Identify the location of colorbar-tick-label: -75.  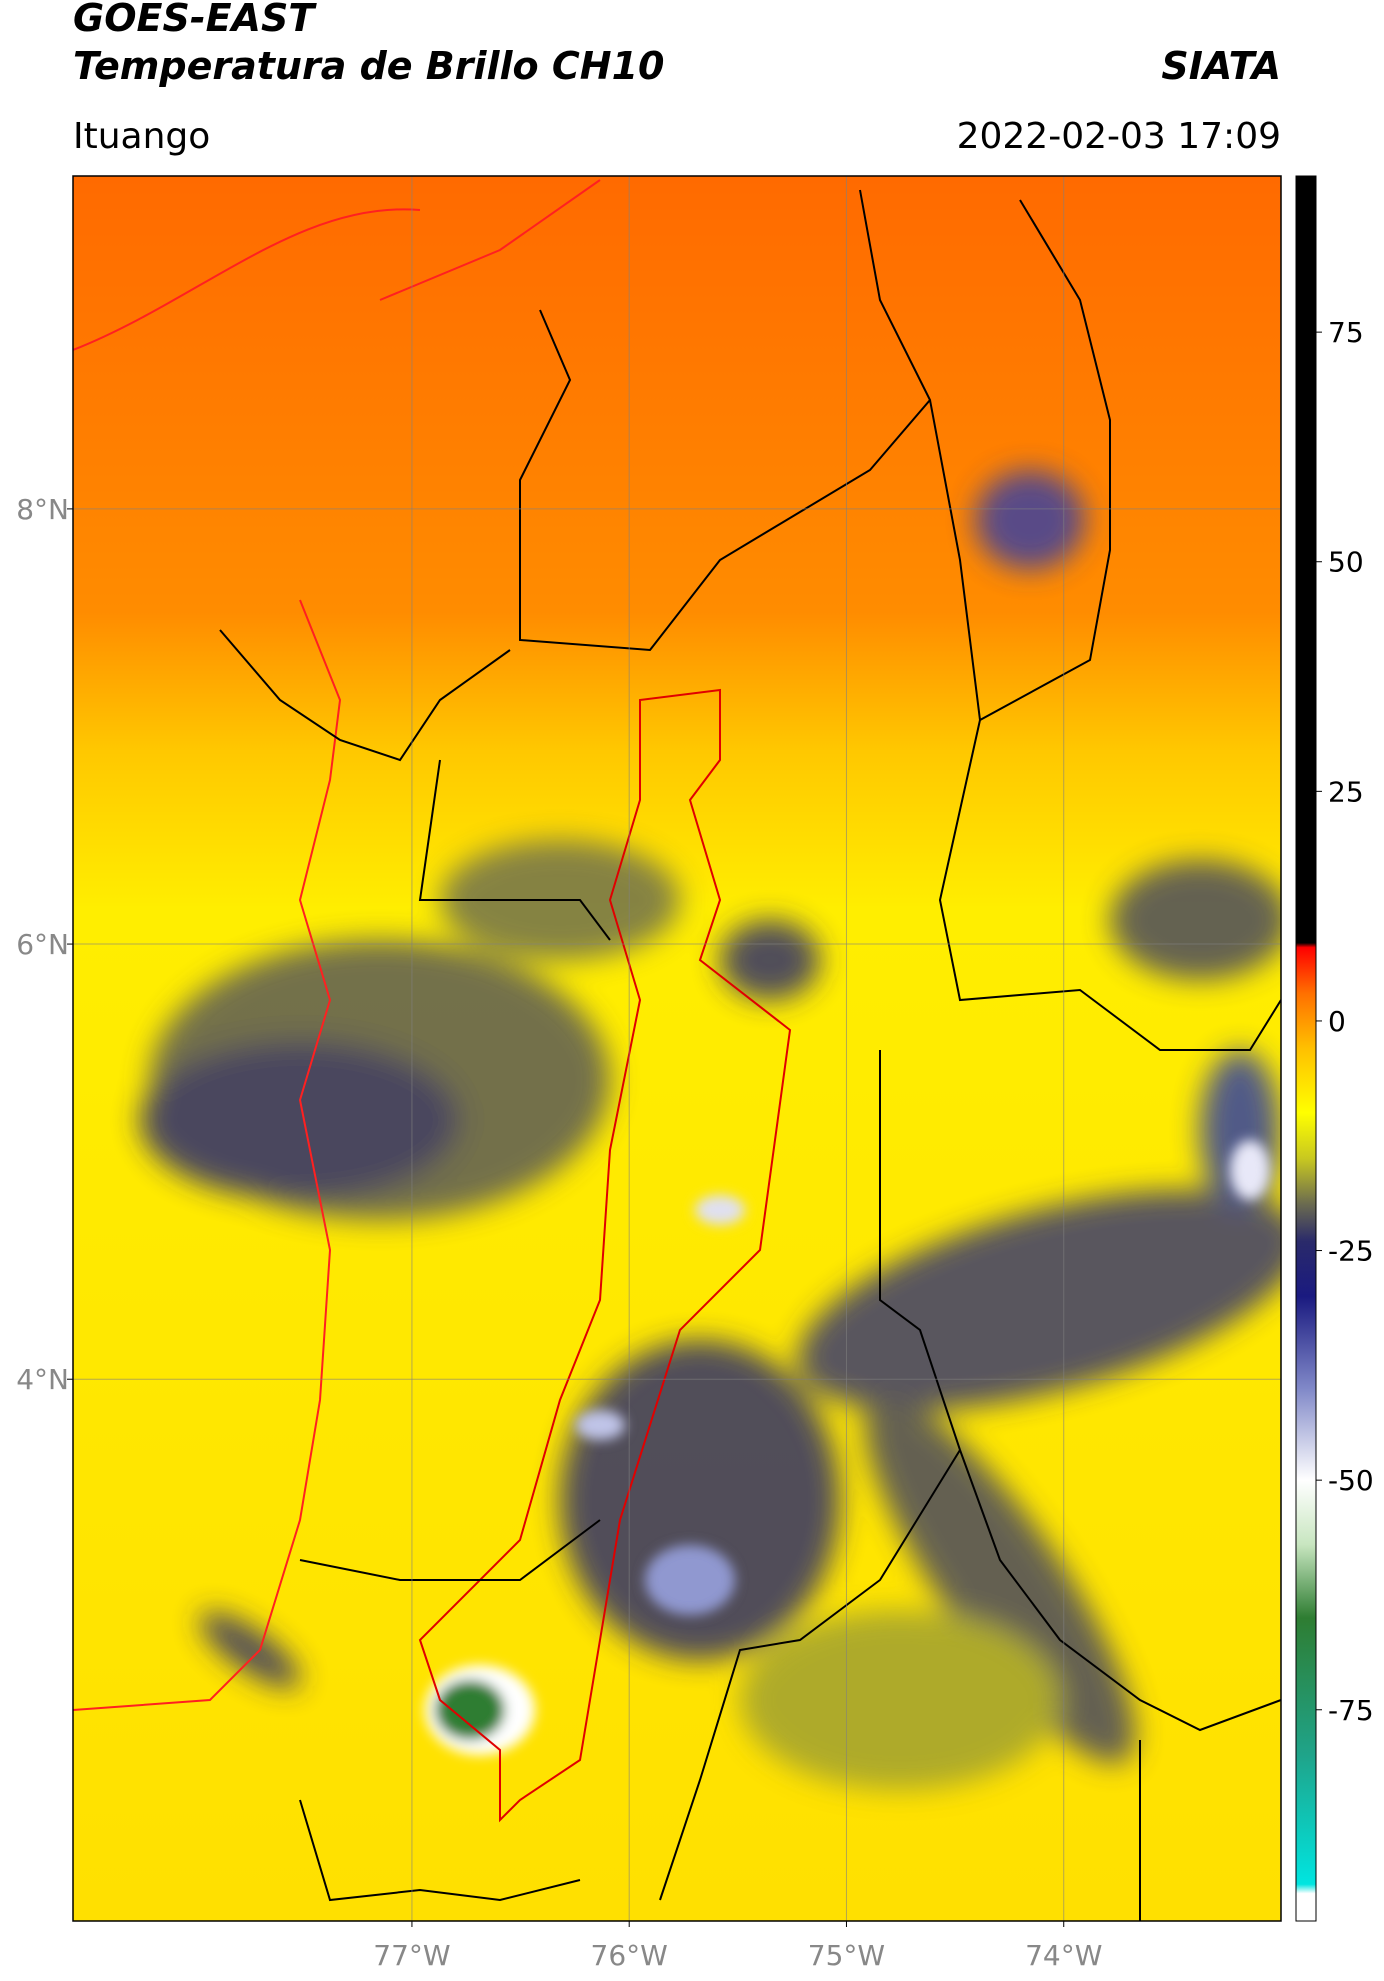
(1351, 1710).